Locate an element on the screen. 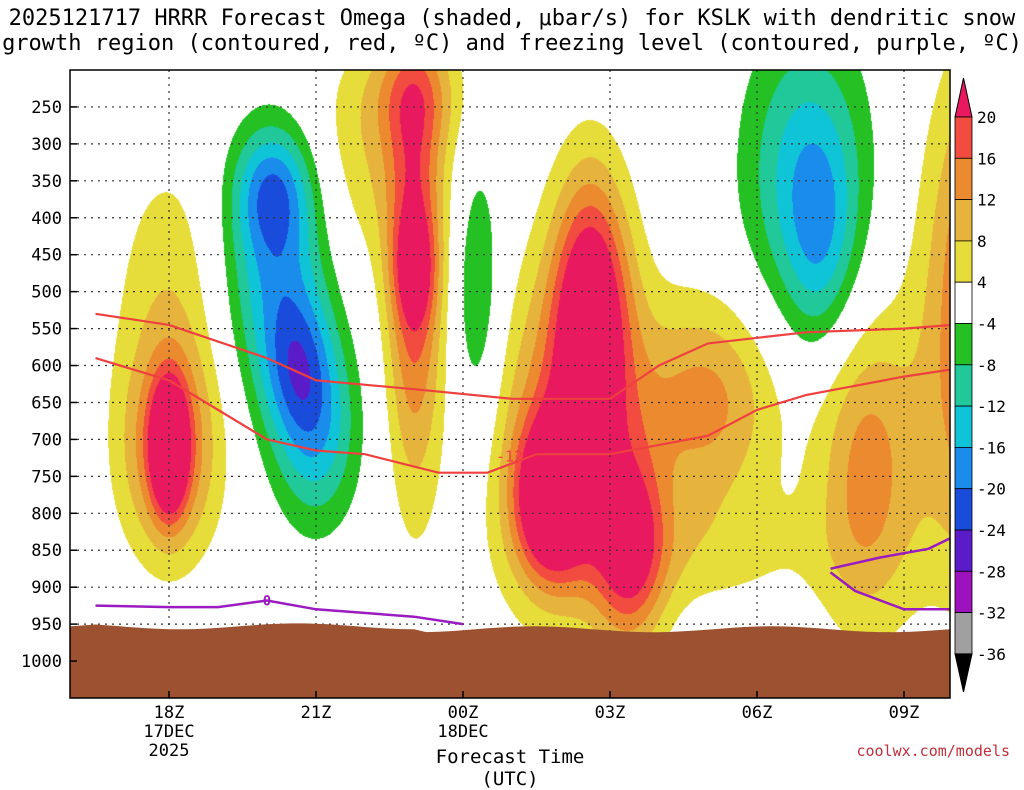  colorbar-label-0: 20 is located at coordinates (986, 117).